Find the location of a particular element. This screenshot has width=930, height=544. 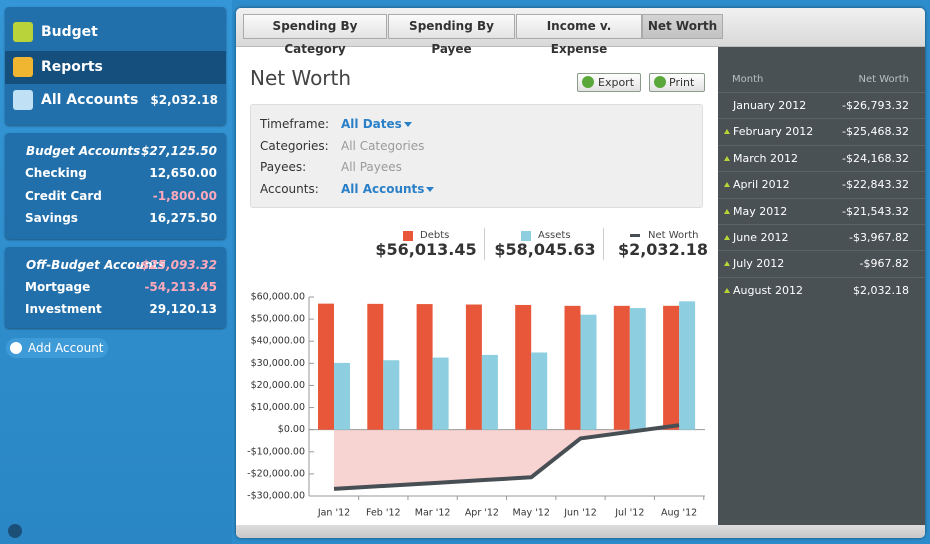

y-tick-label: $60,000.00 is located at coordinates (278, 297).